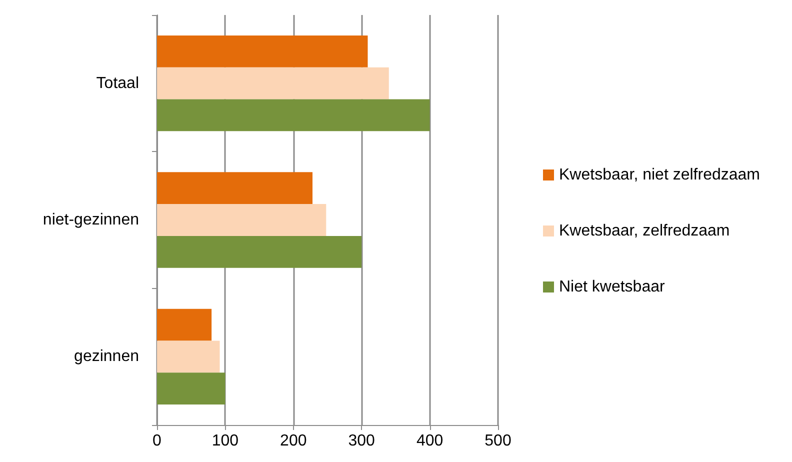  Describe the element at coordinates (498, 441) in the screenshot. I see `x-tick-label: 500` at that location.